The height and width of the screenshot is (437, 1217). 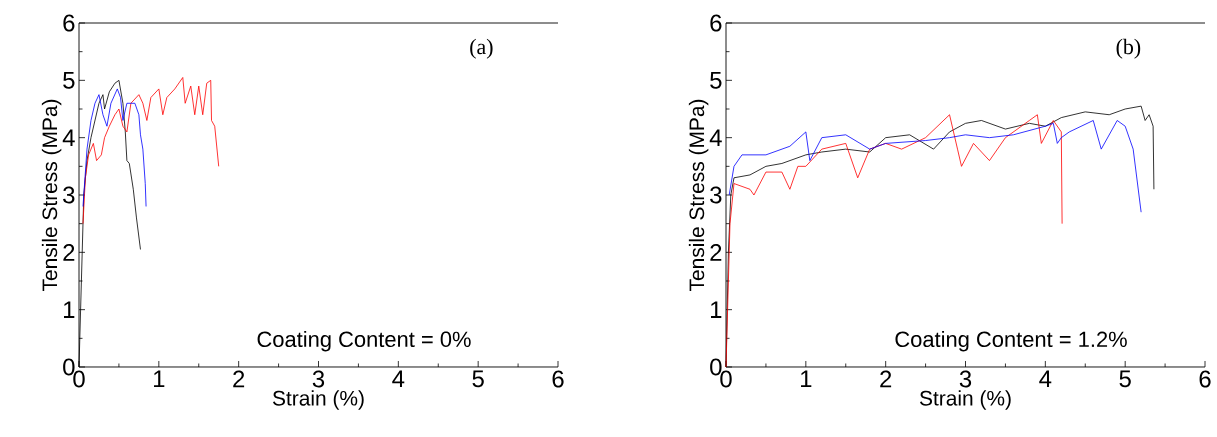 What do you see at coordinates (481, 48) in the screenshot?
I see `annotation: (a)` at bounding box center [481, 48].